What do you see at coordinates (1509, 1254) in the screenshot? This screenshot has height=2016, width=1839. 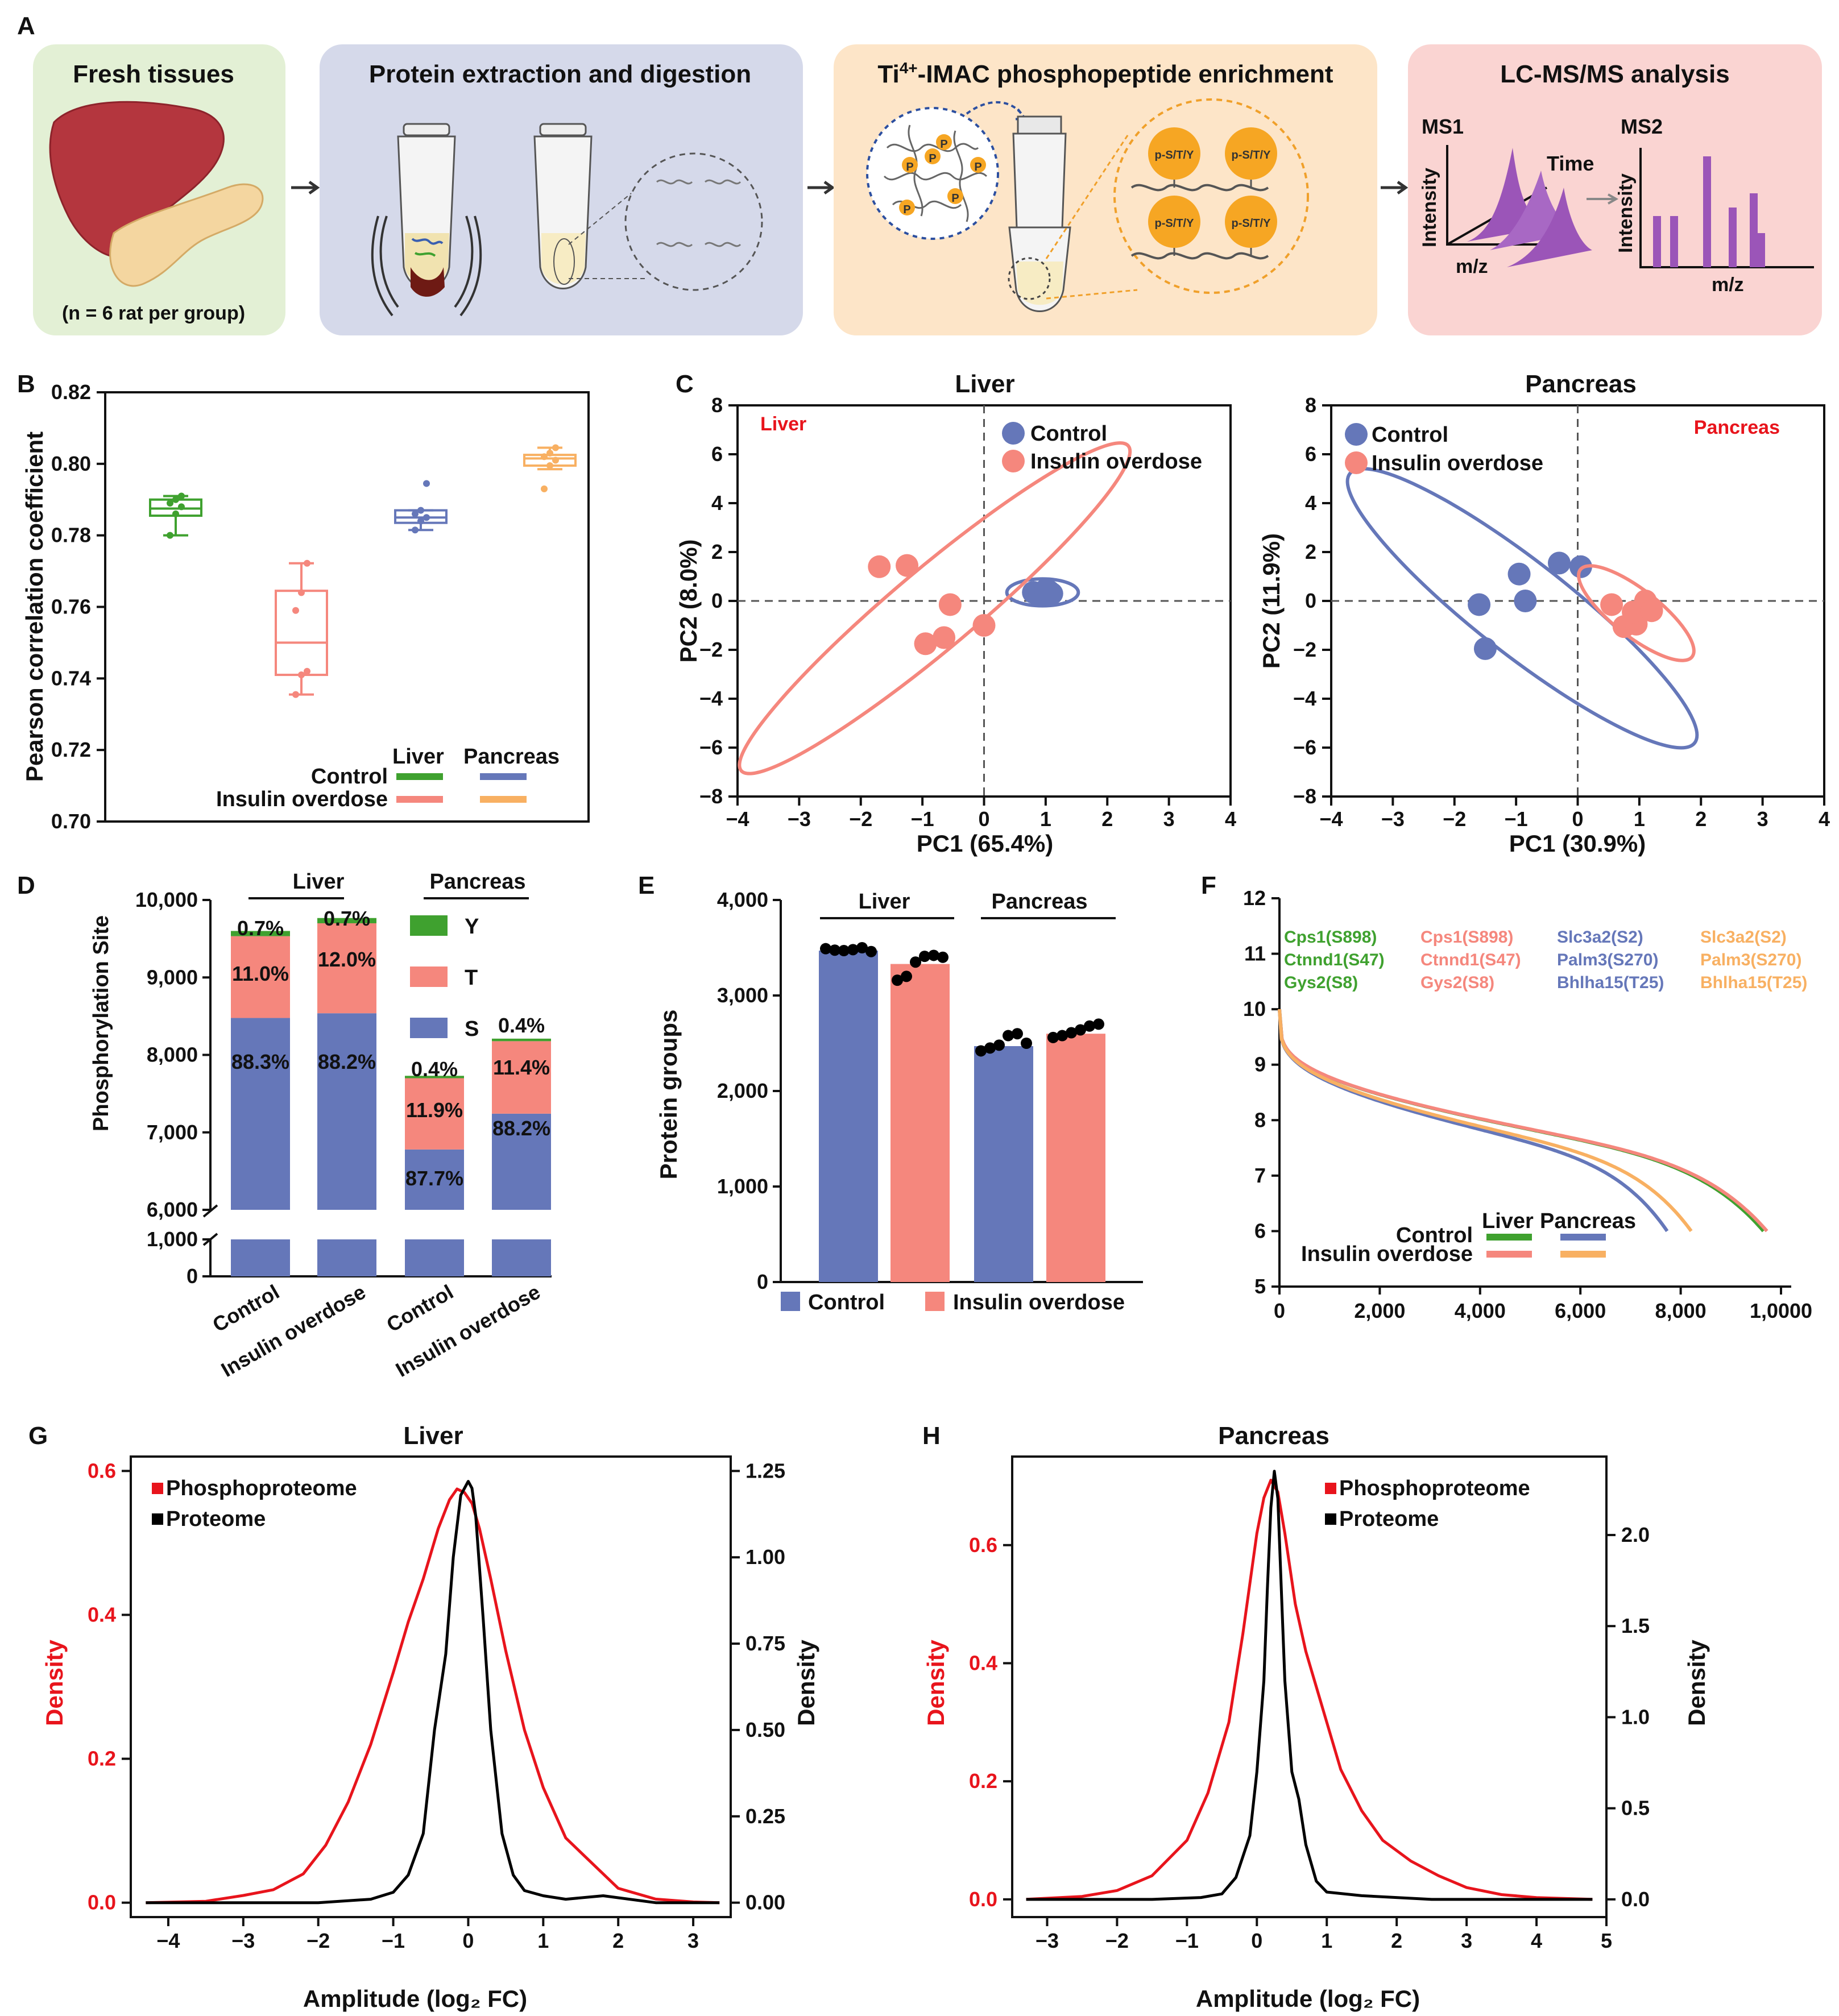 I see `legend-f-swatch-liver-insulin` at bounding box center [1509, 1254].